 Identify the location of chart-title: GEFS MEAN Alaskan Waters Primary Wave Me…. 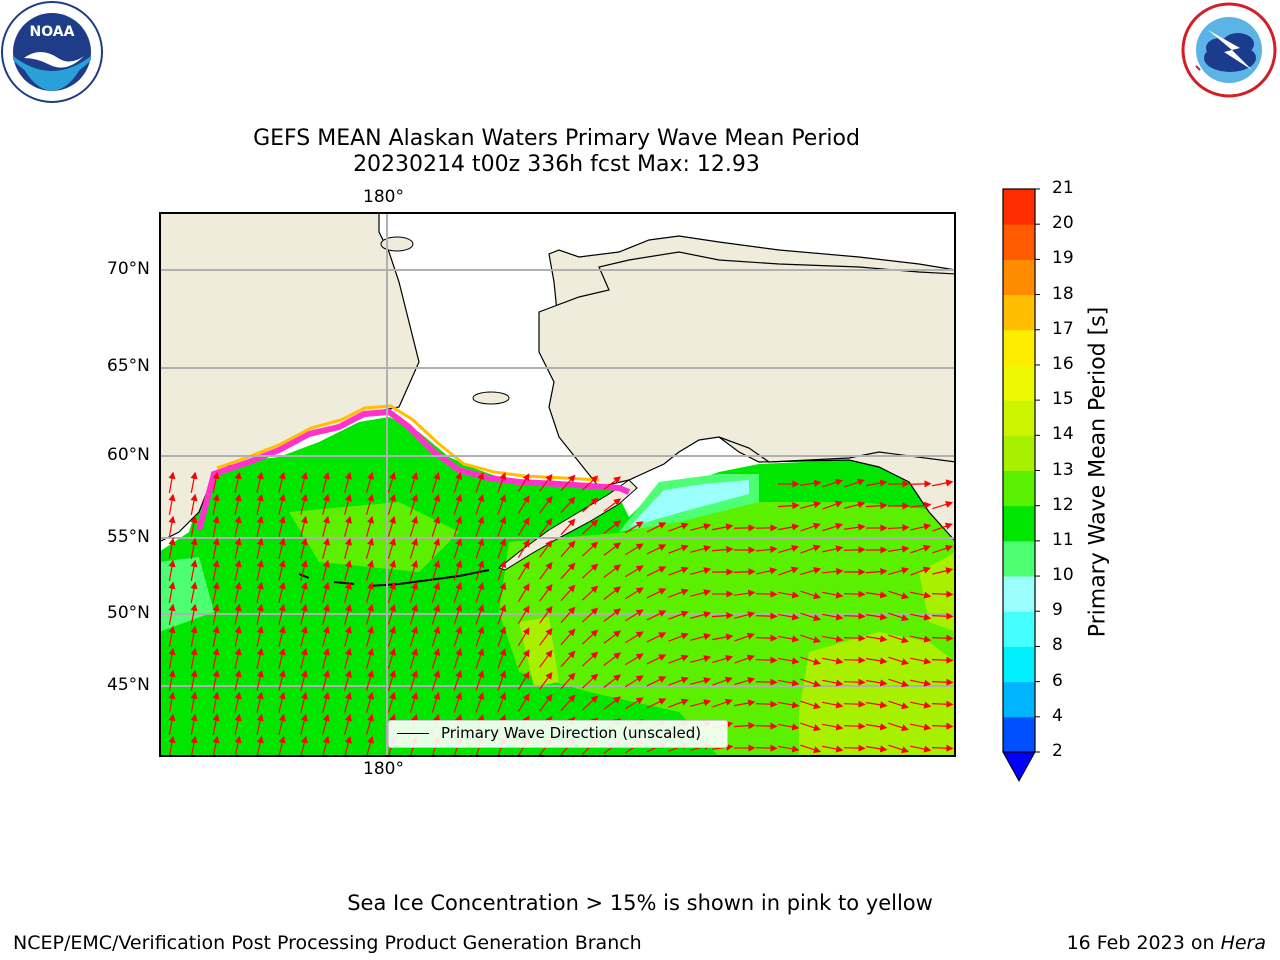
(556, 138).